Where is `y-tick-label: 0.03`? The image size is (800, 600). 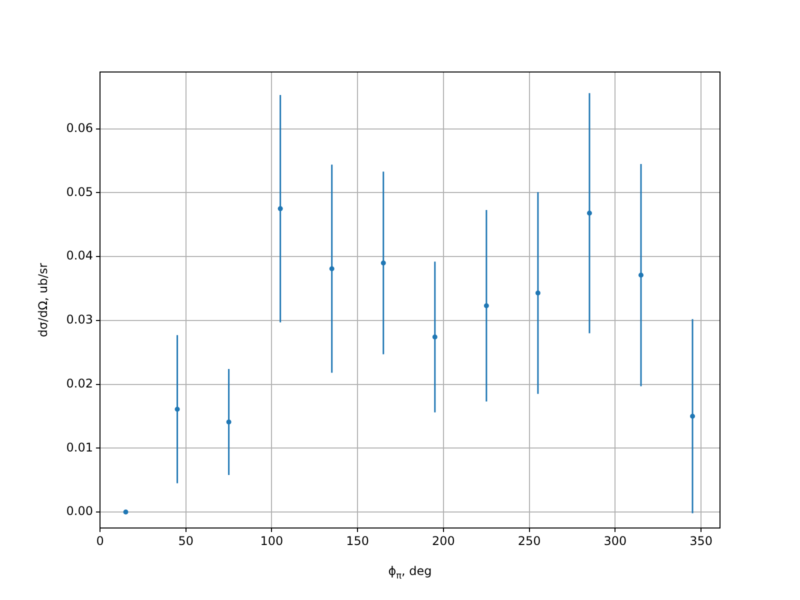 y-tick-label: 0.03 is located at coordinates (79, 319).